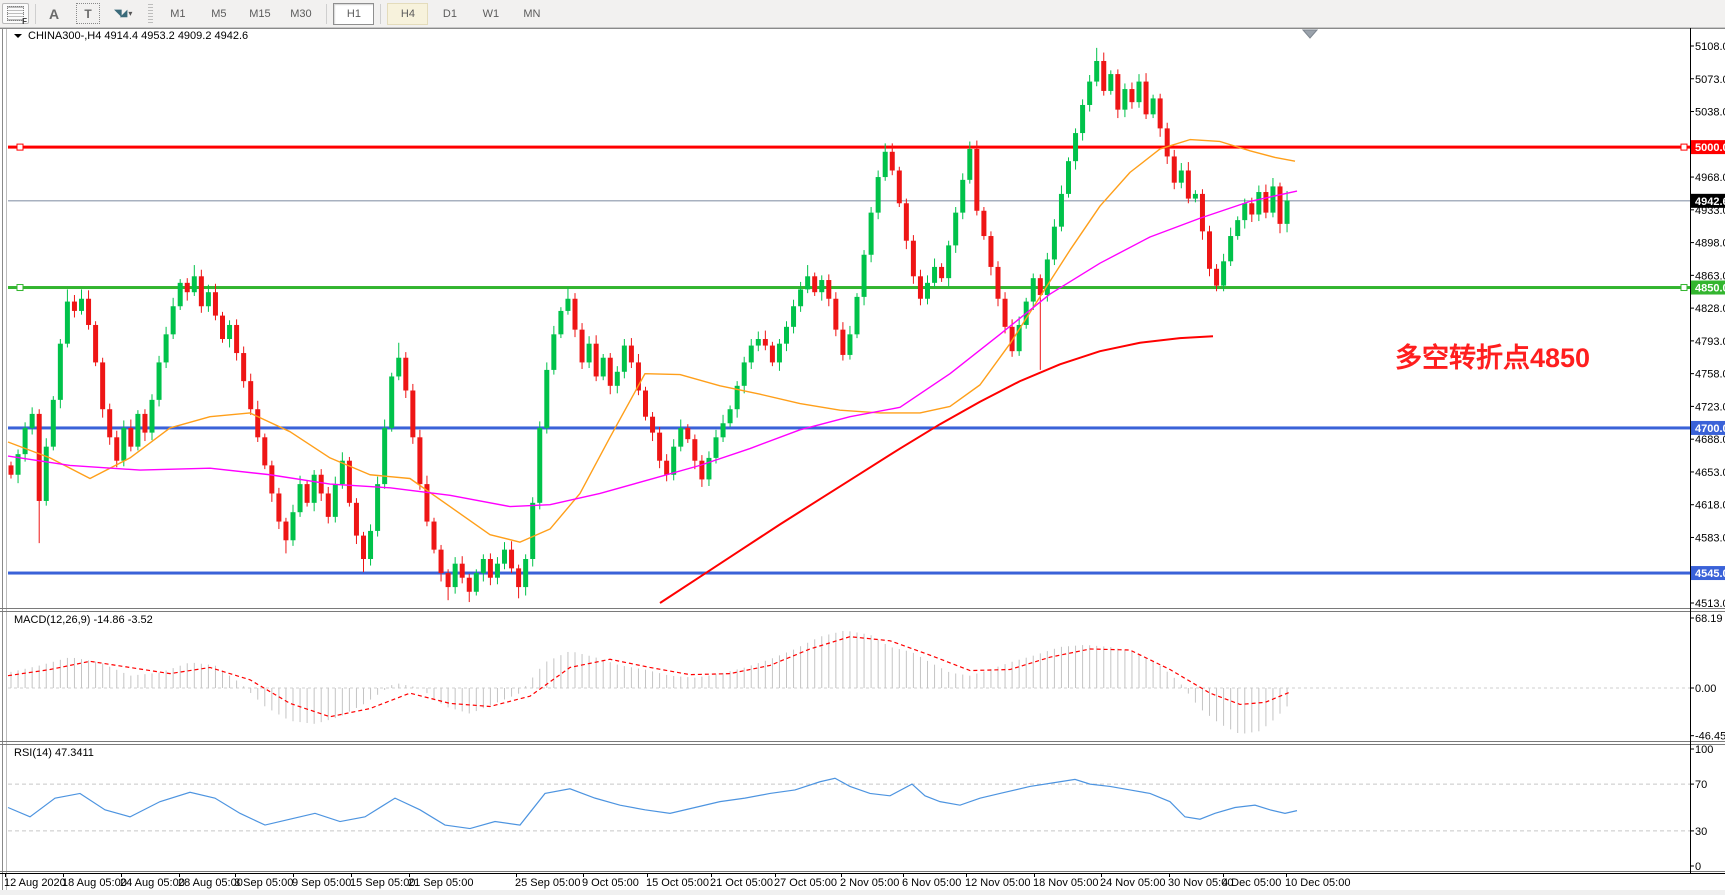 Image resolution: width=1725 pixels, height=895 pixels. I want to click on letter-a-icon: A, so click(54, 13).